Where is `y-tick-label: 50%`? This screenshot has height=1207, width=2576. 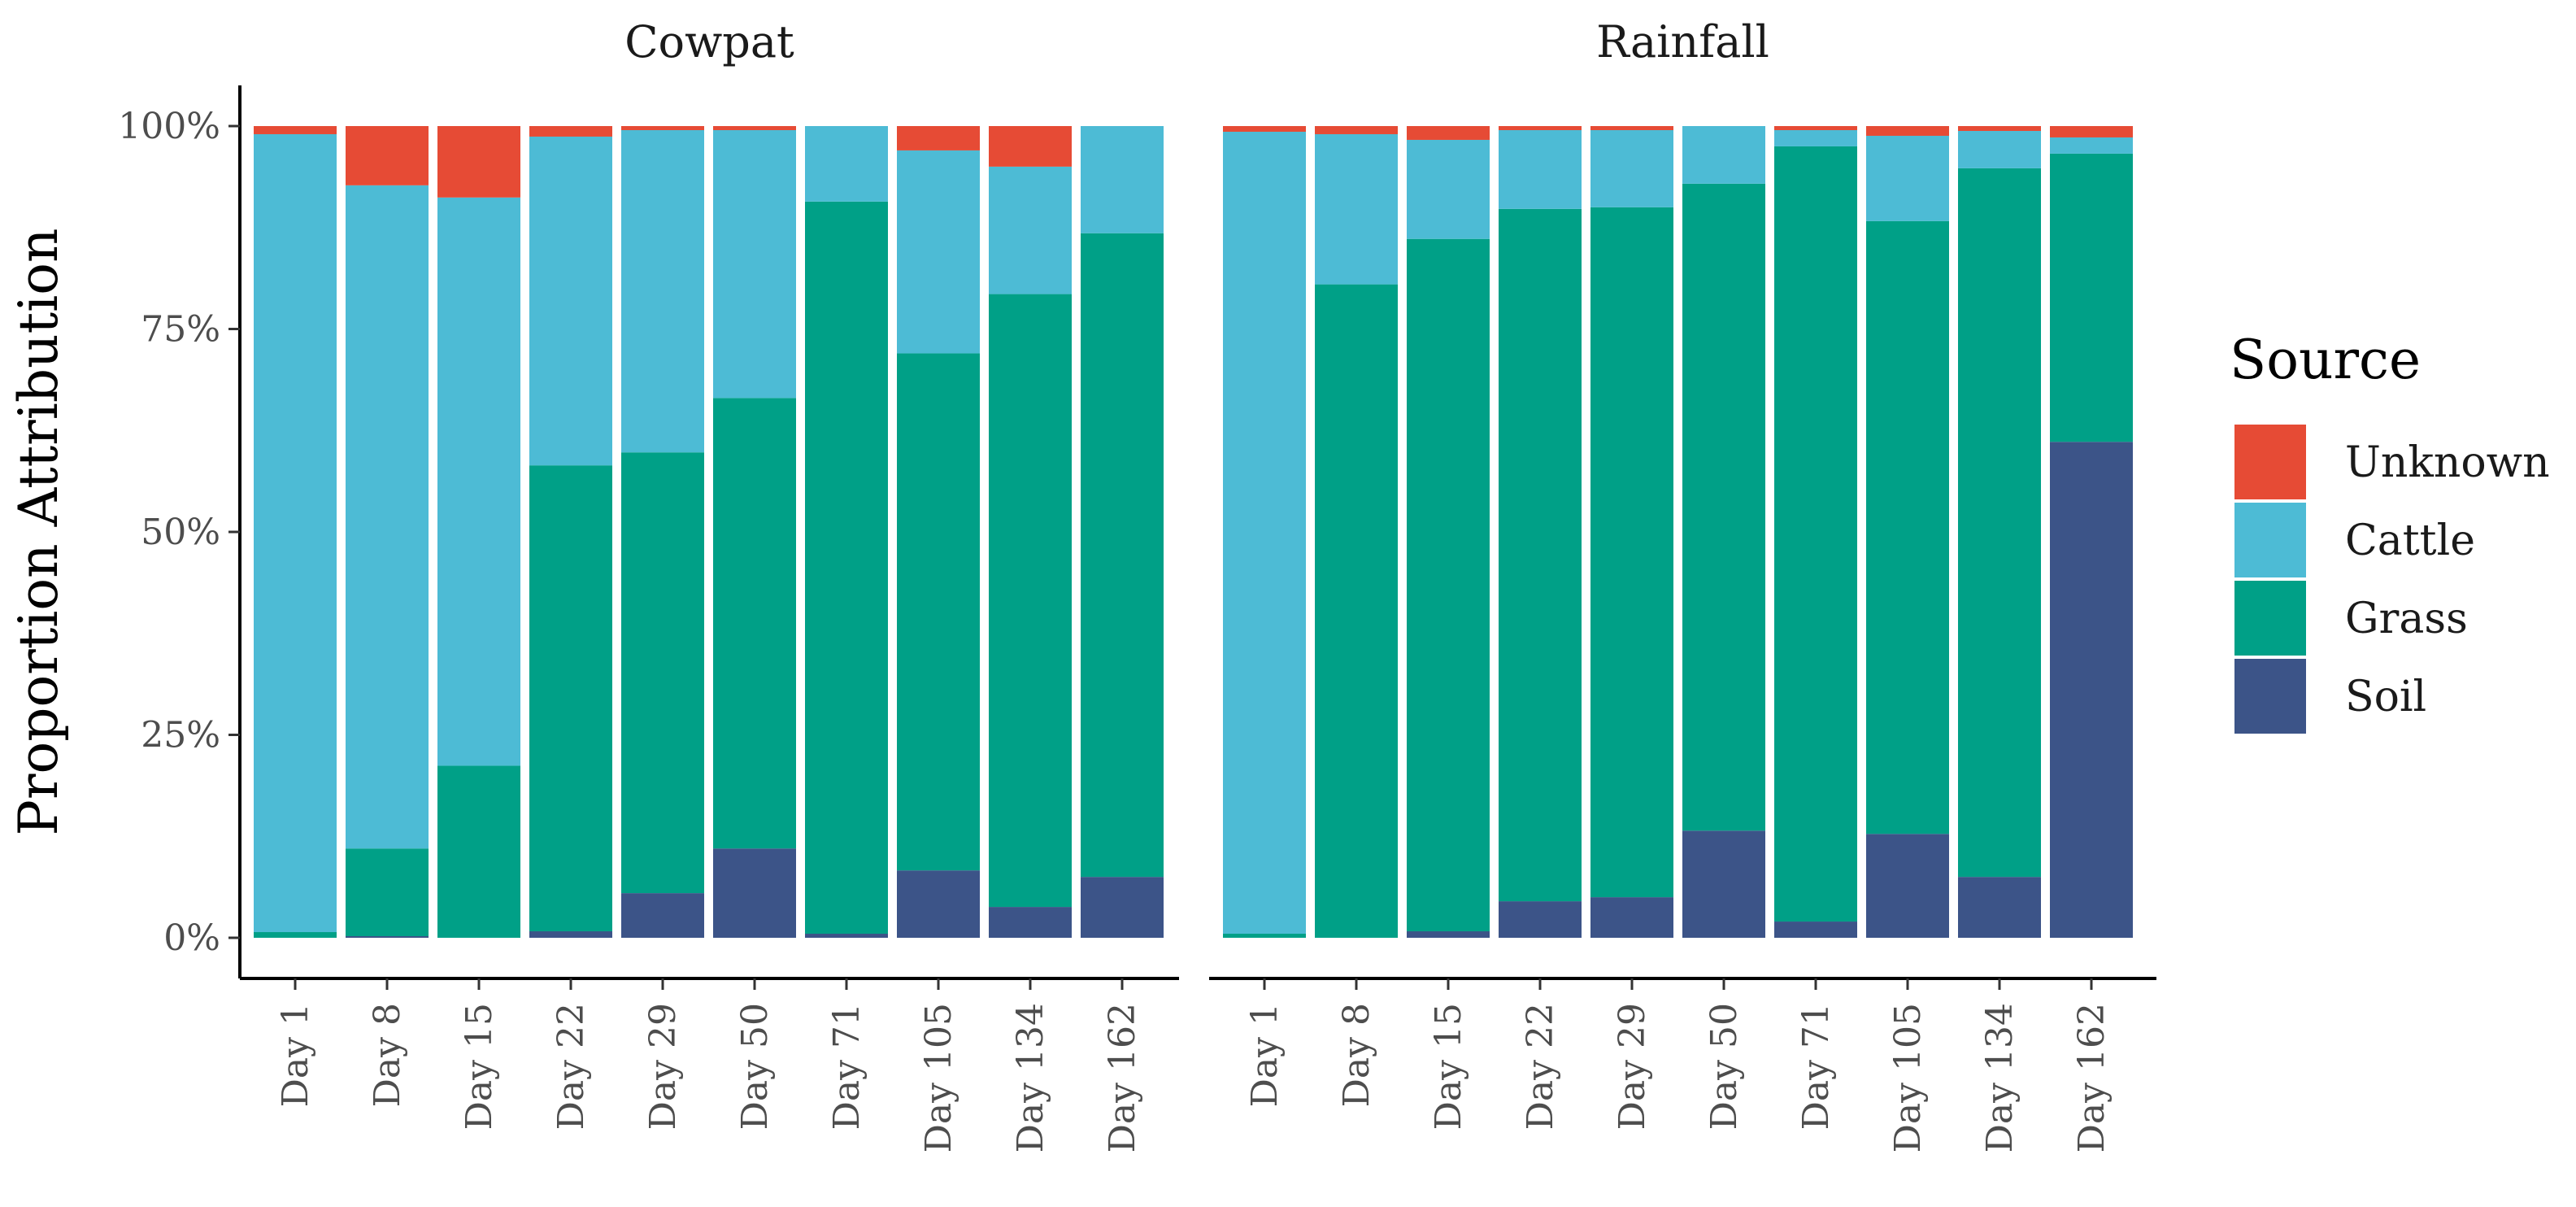
y-tick-label: 50% is located at coordinates (180, 533).